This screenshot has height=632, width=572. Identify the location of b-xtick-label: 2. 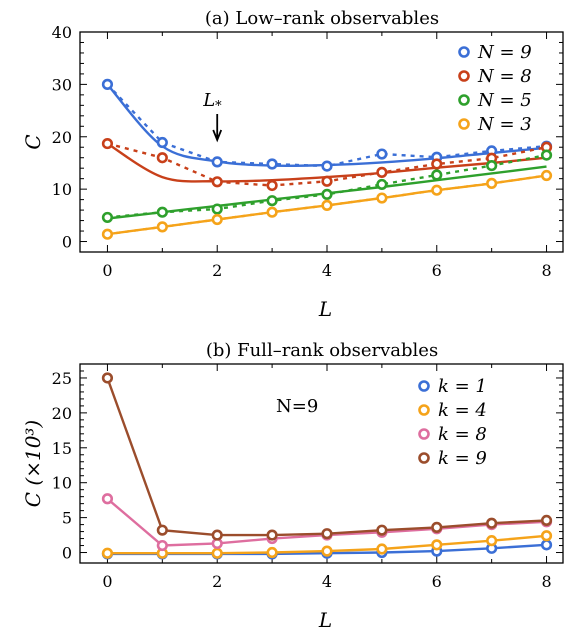
(217, 581).